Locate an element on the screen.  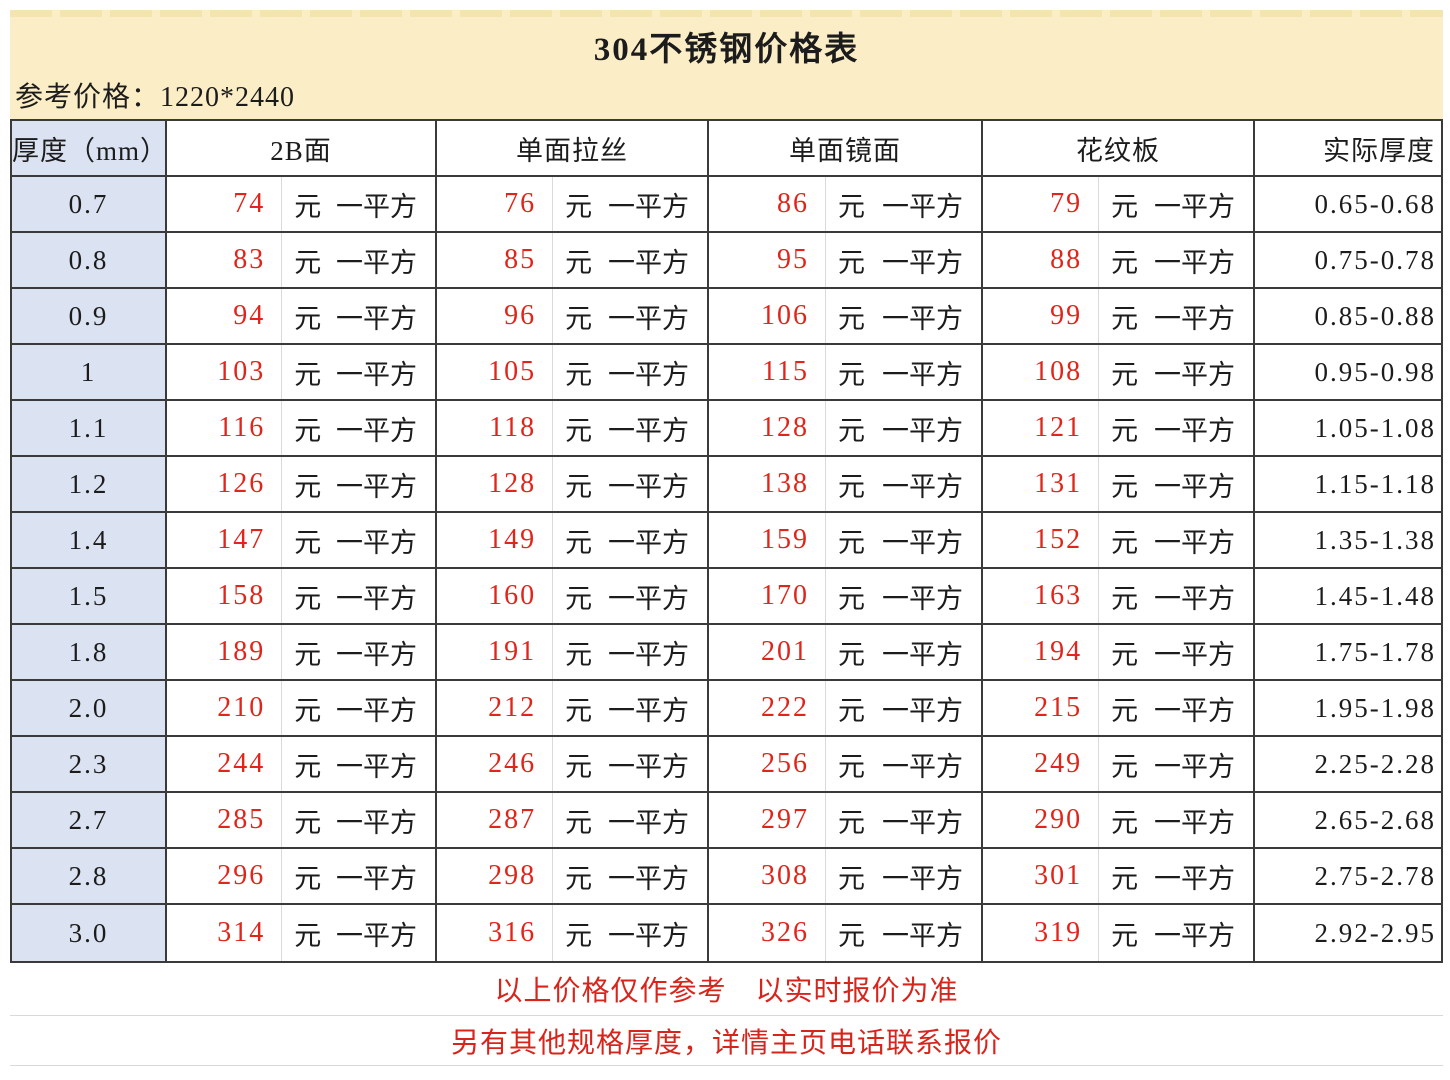
price-value-2b: 94 is located at coordinates (225, 316).